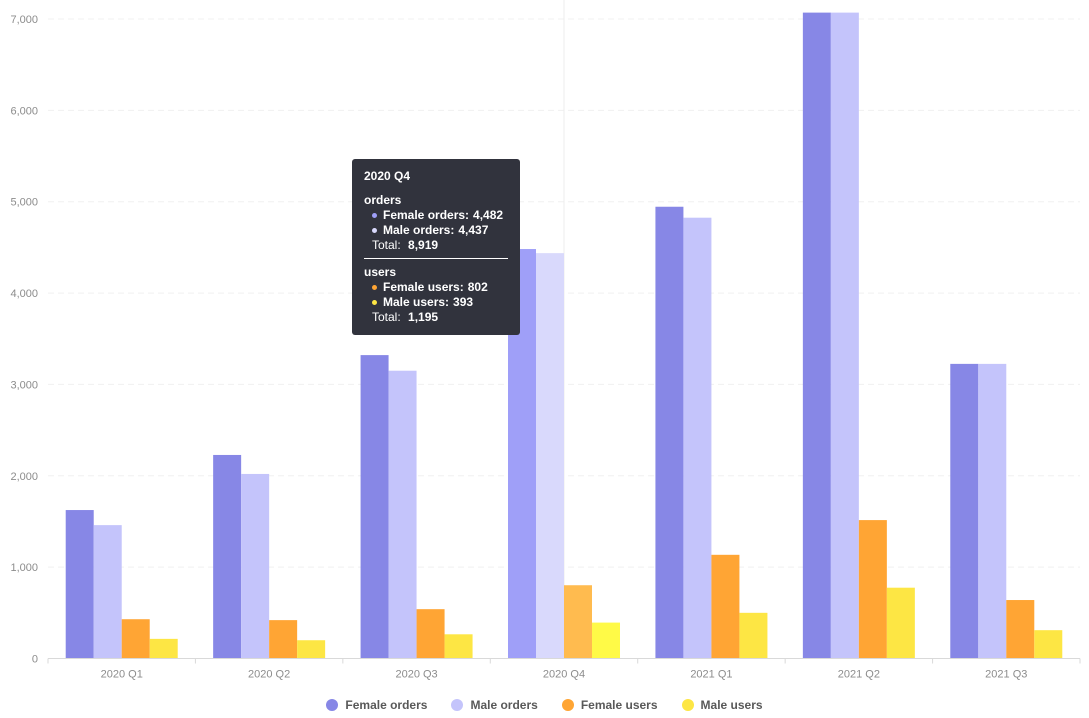 Image resolution: width=1089 pixels, height=718 pixels. Describe the element at coordinates (416, 302) in the screenshot. I see `tooltip-label: Male users:` at that location.